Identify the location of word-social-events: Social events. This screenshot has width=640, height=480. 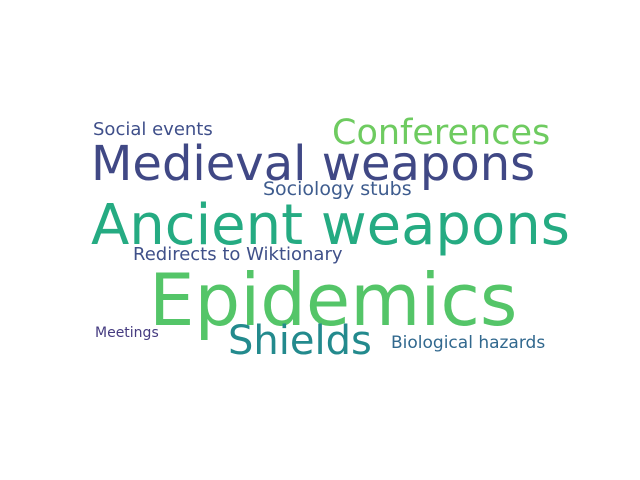
(153, 129).